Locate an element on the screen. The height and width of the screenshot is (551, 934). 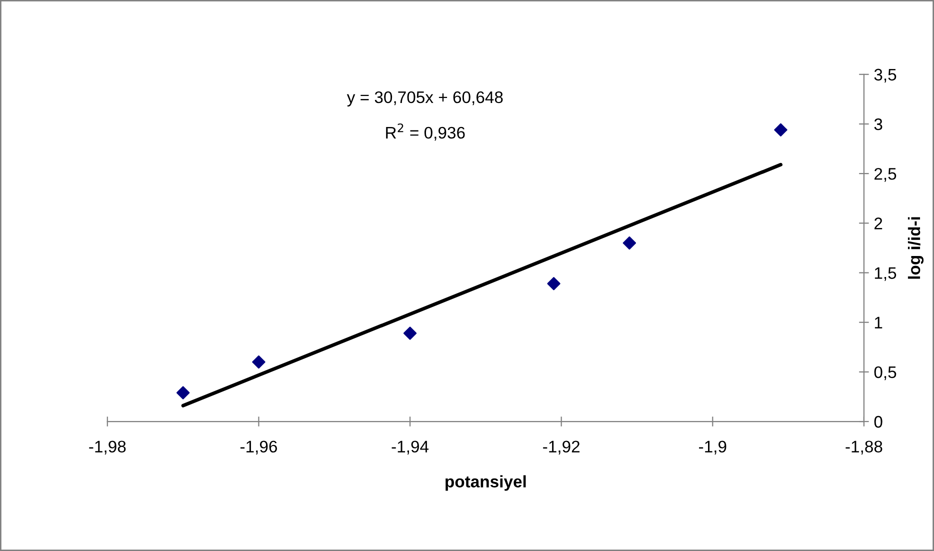
x-tick-label: -1,88 is located at coordinates (864, 447).